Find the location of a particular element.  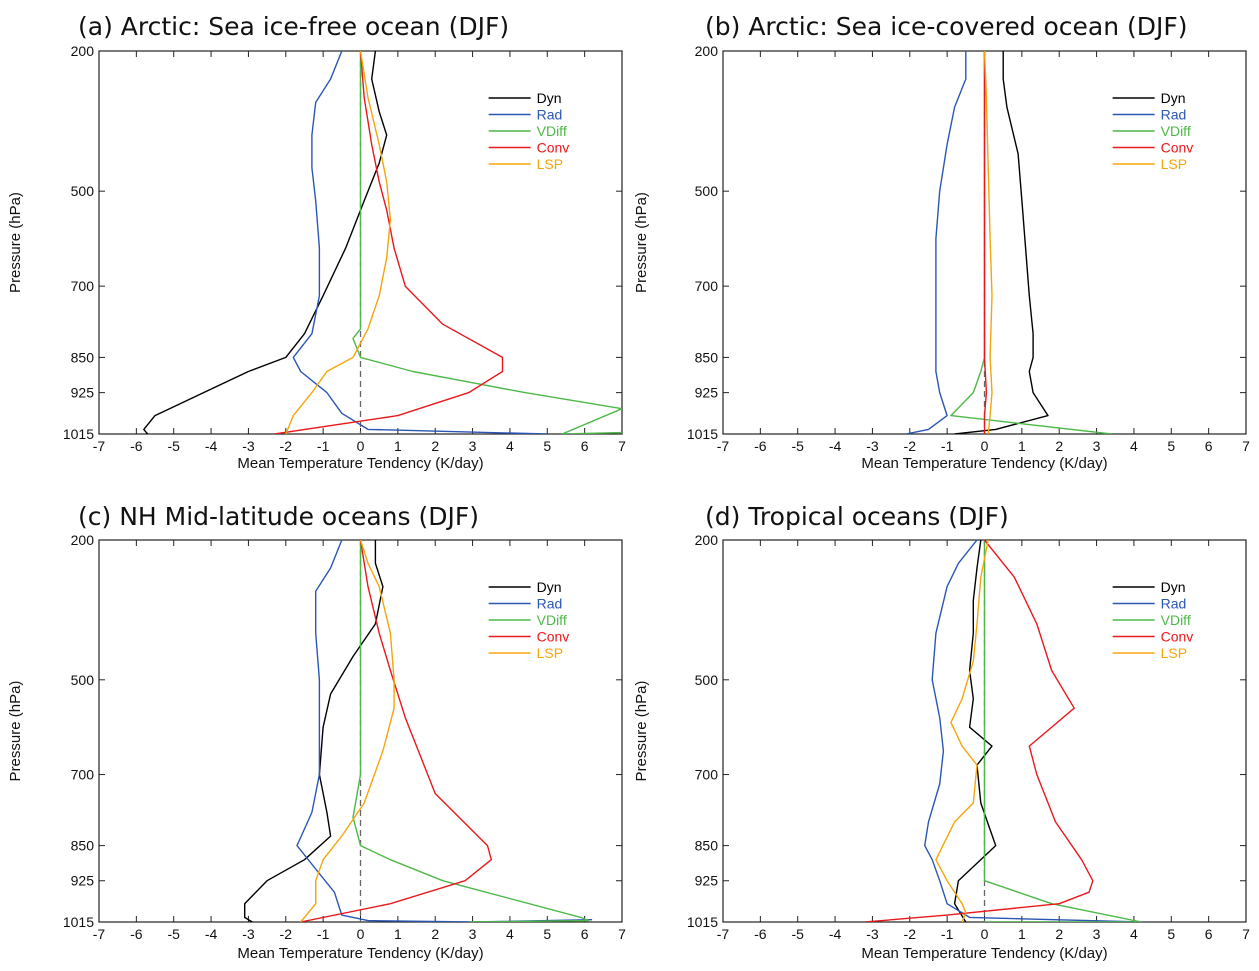

panel-title: (b) Arctic: Sea ice-covered ocean (DJF) is located at coordinates (946, 26).